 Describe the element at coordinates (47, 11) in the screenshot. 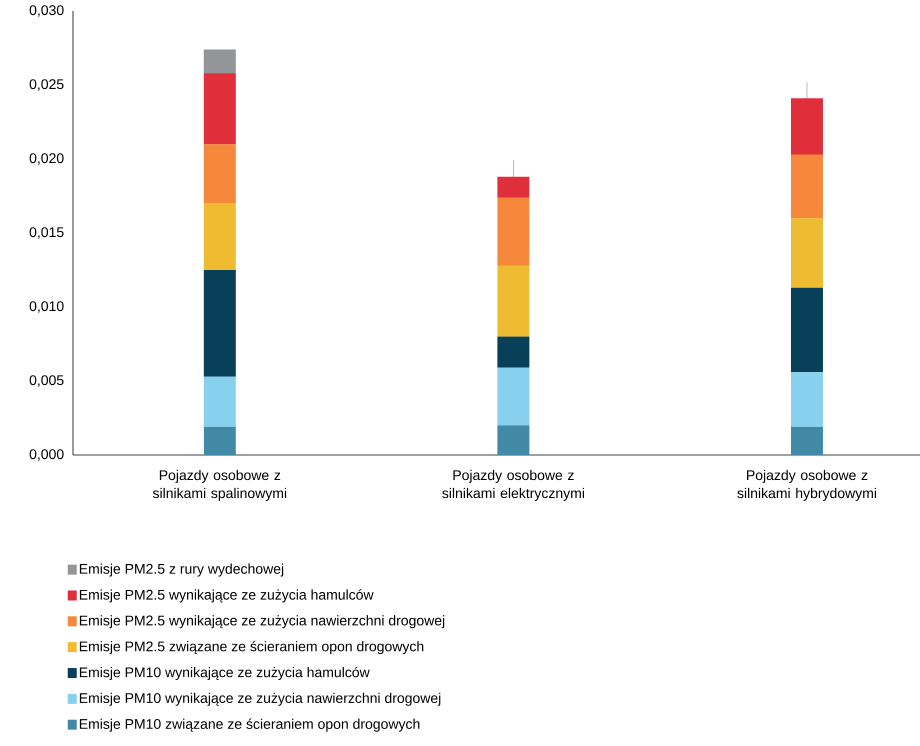

I see `y-tick-label: 0,030` at that location.